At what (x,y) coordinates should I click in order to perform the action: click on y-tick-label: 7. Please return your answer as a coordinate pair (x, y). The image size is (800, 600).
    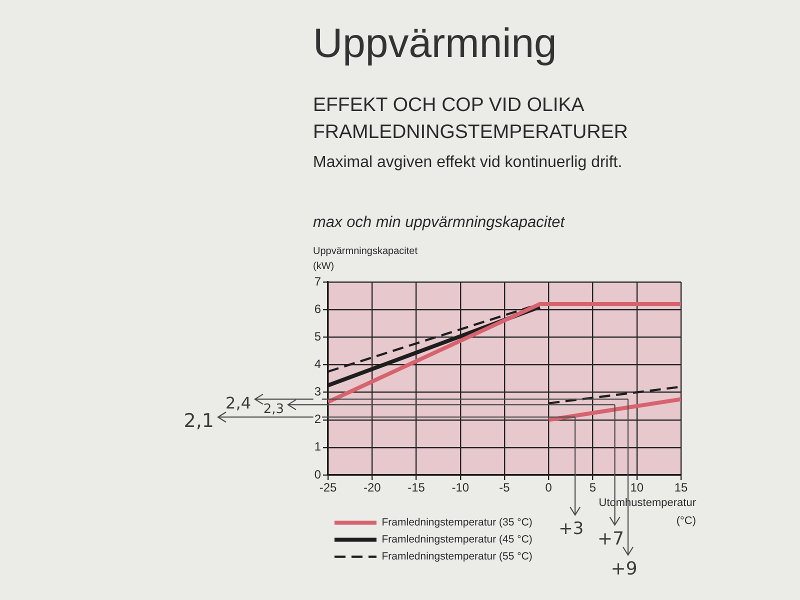
    Looking at the image, I should click on (318, 281).